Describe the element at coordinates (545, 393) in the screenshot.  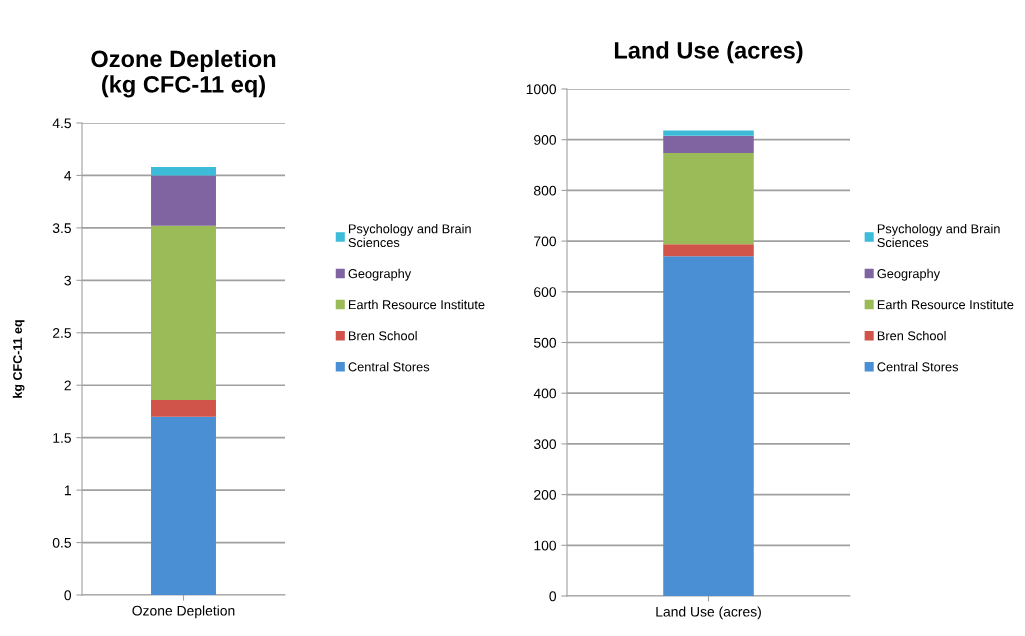
I see `y-tick-label: 400` at that location.